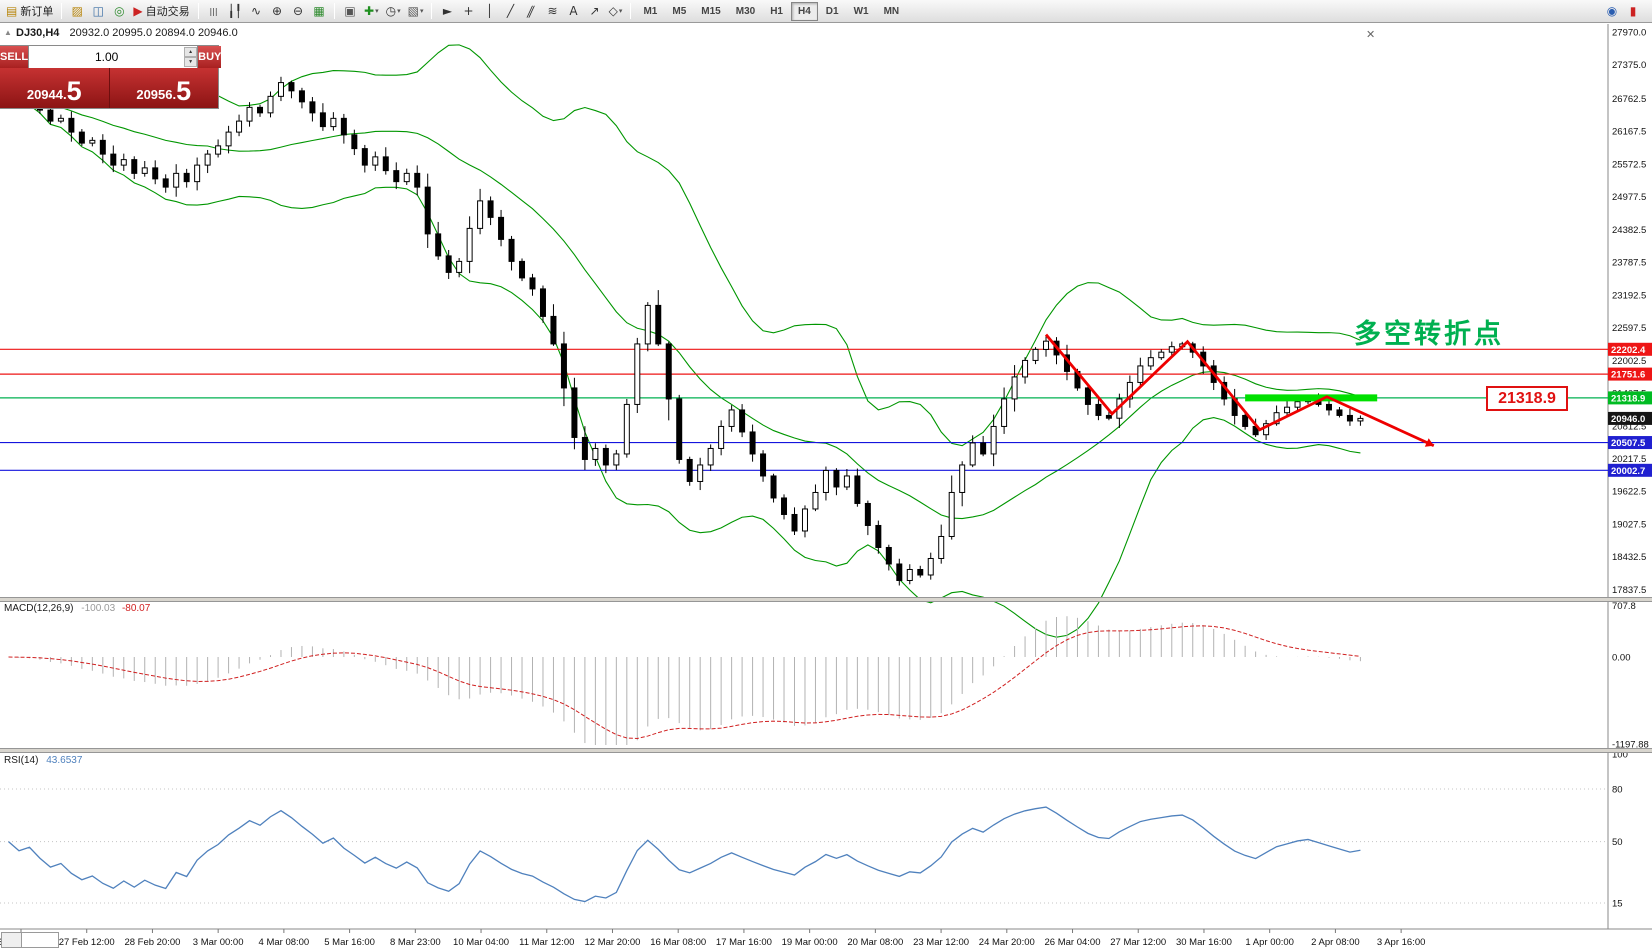 This screenshot has height=951, width=1652. I want to click on grid-icon: ▦, so click(319, 11).